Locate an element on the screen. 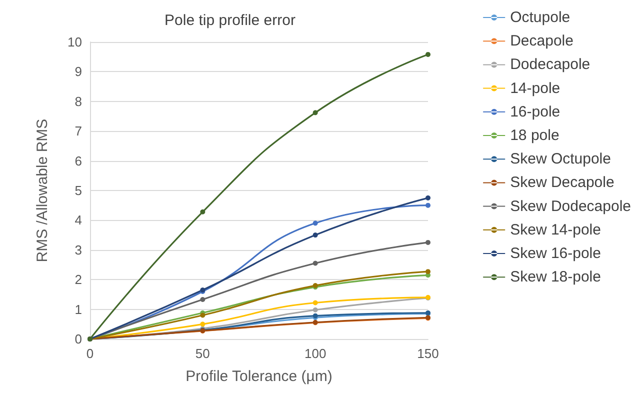 This screenshot has width=641, height=403. legend-label: 14-pole is located at coordinates (535, 88).